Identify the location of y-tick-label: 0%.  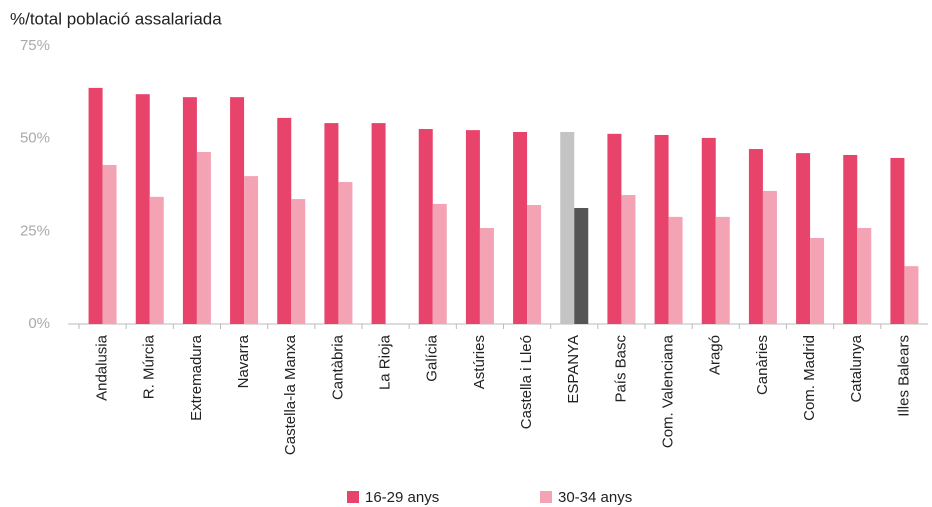
(39, 323).